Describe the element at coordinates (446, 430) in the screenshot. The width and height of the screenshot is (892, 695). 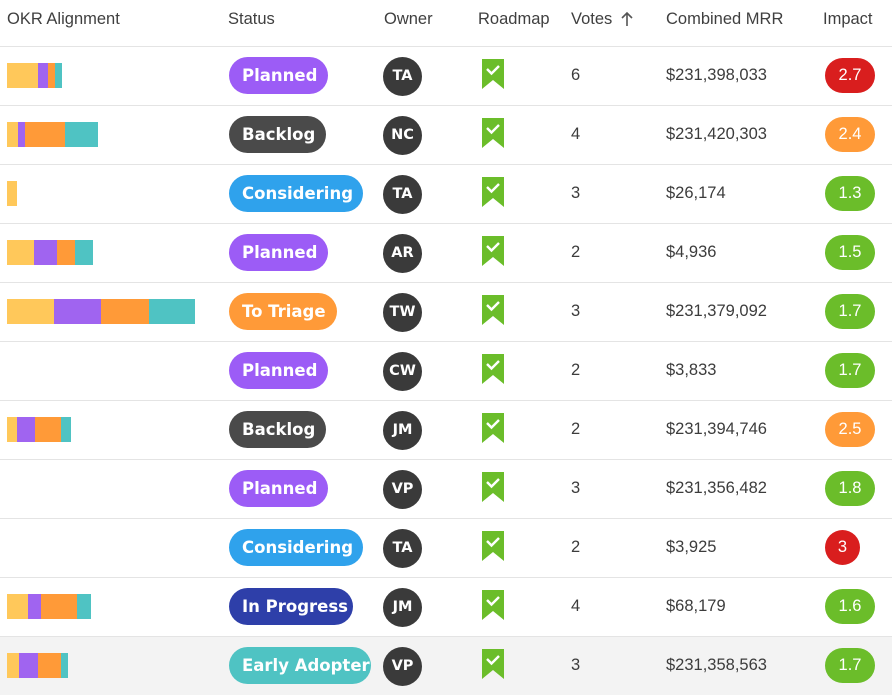
I see `table-row: Backlog JM 2 $231,394,746 2.5` at that location.